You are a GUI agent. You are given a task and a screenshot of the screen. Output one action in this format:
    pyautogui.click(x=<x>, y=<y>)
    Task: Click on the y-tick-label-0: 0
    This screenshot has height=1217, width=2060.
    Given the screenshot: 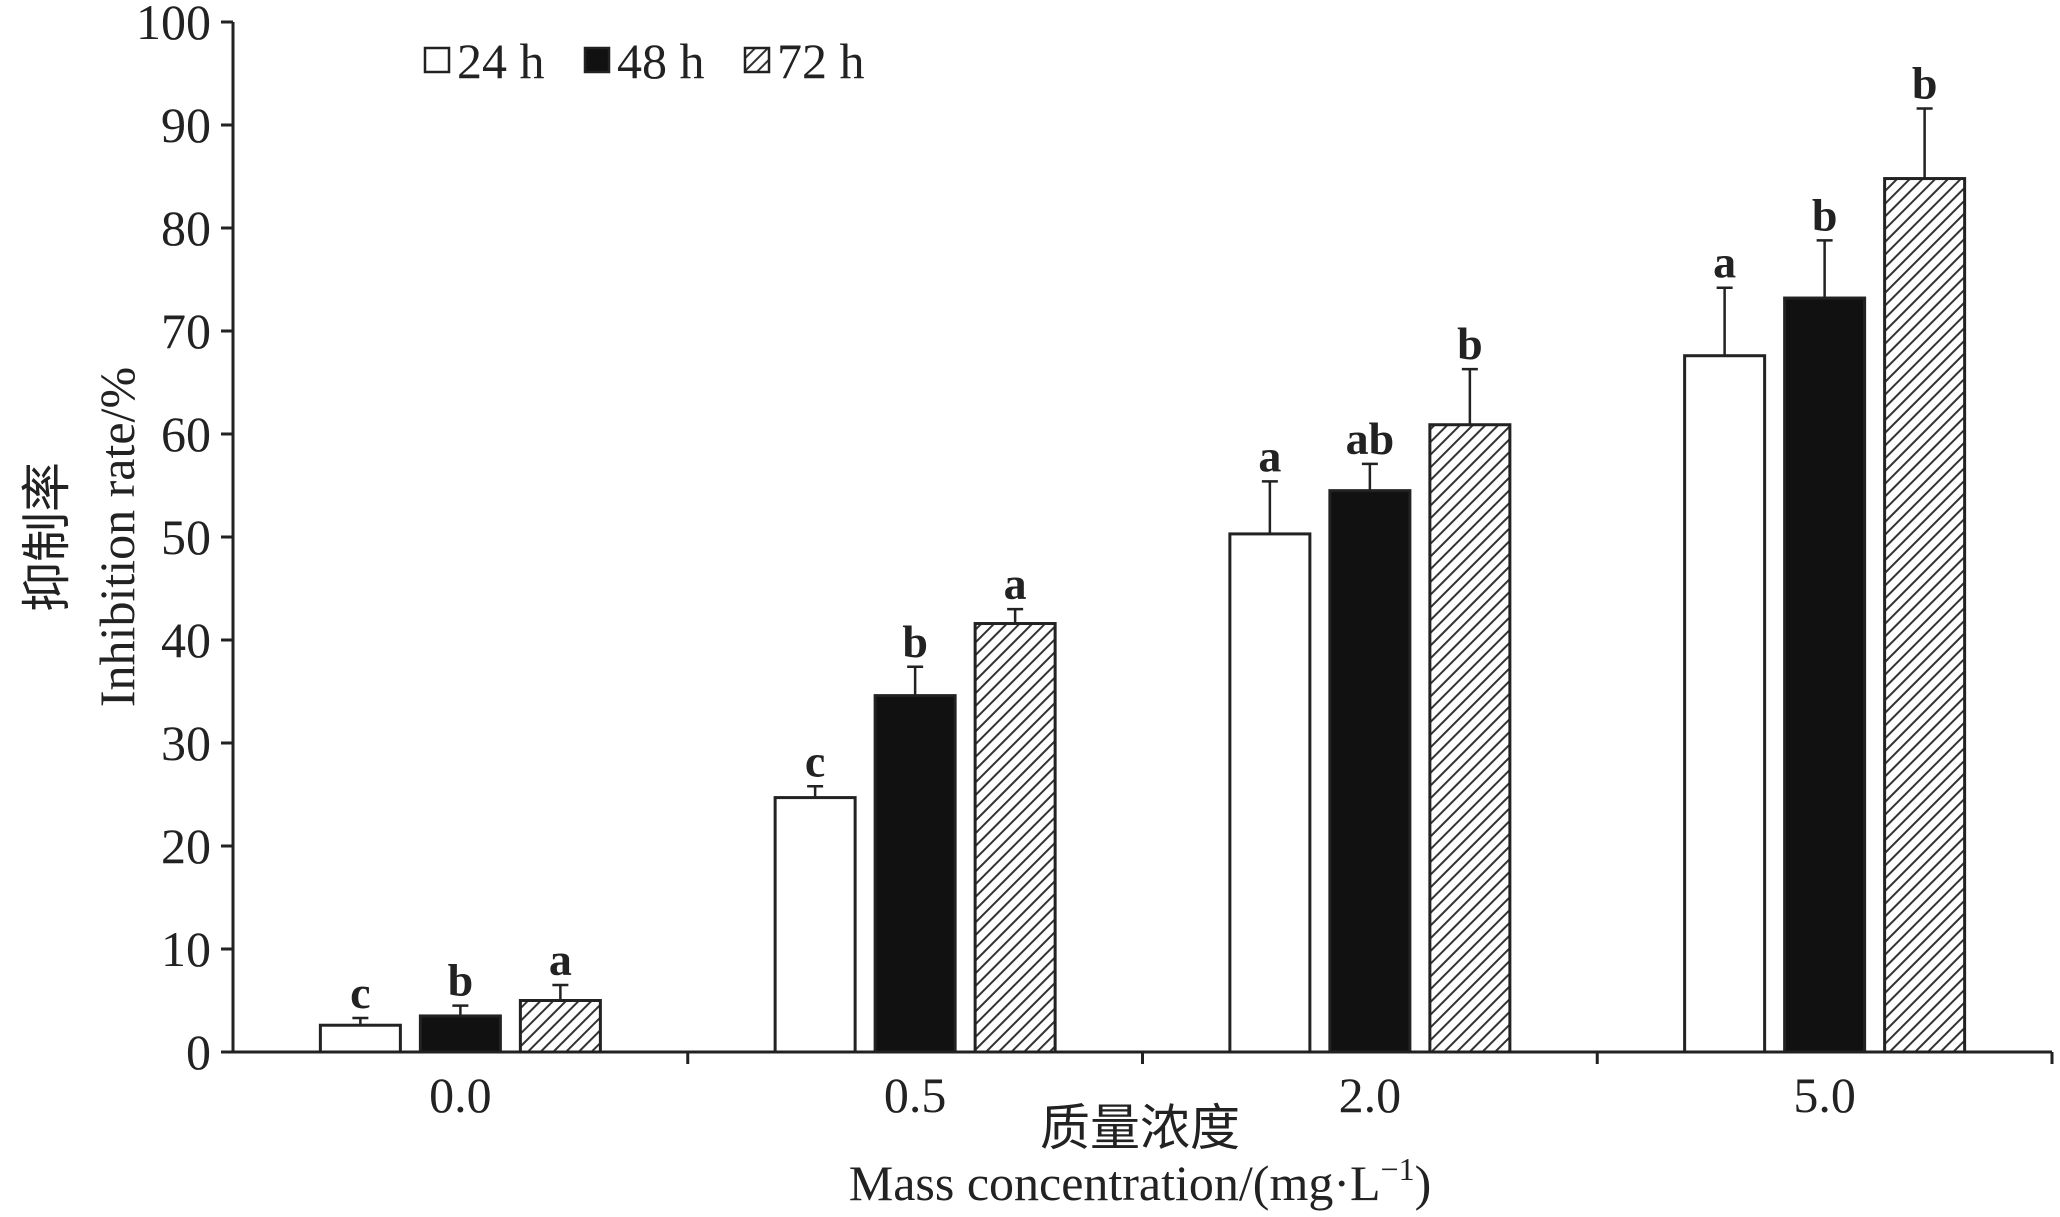 What is the action you would take?
    pyautogui.click(x=198, y=1052)
    